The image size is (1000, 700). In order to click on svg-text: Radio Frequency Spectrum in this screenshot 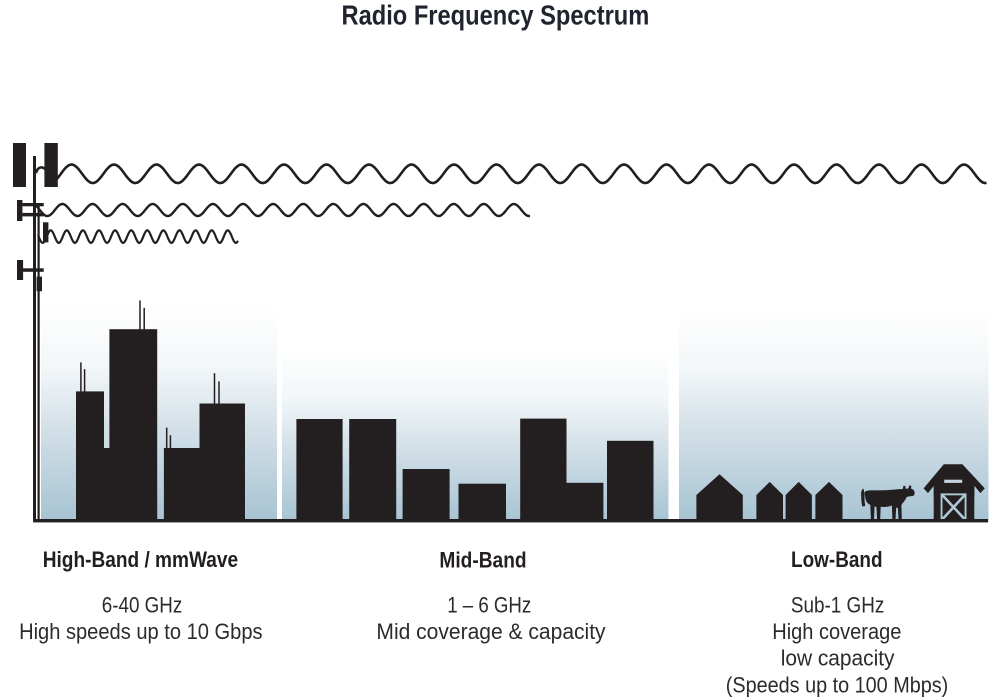, I will do `click(496, 16)`.